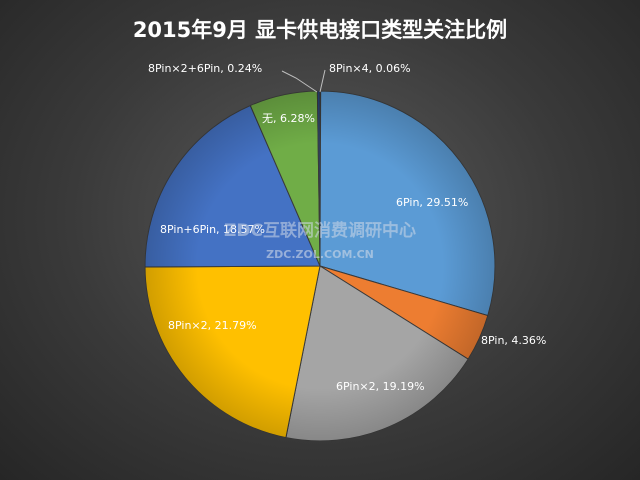  Describe the element at coordinates (205, 68) in the screenshot. I see `slice-label-7: 8Pin×2+6Pin, 0.24%` at that location.